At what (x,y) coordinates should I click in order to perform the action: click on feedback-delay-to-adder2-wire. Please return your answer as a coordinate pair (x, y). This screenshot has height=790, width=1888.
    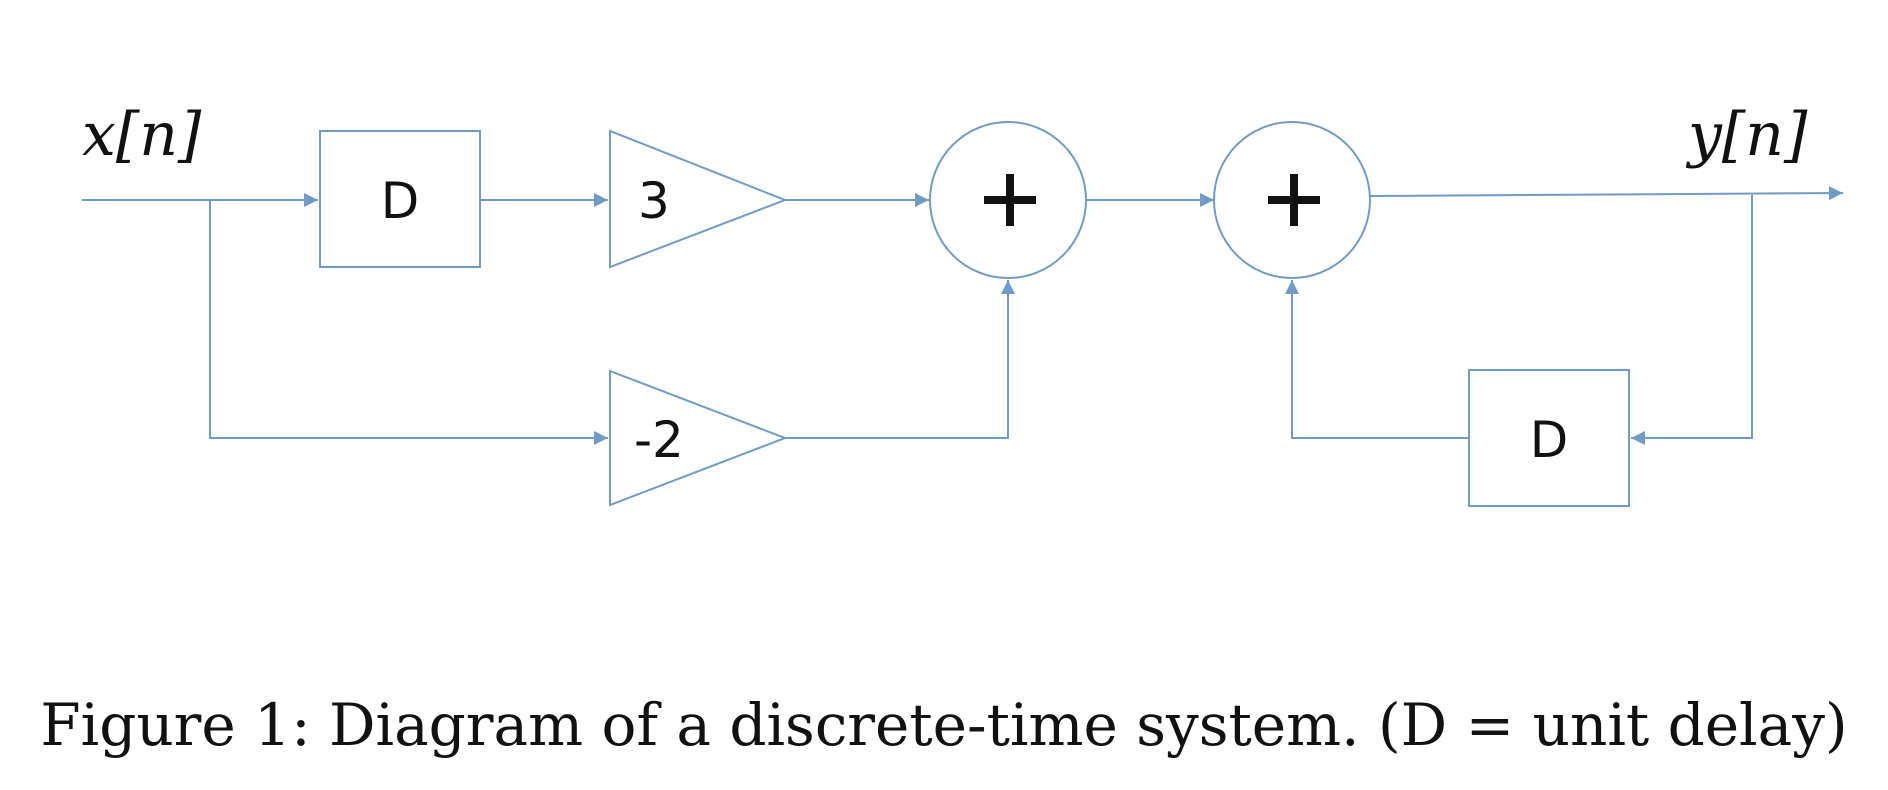
    Looking at the image, I should click on (1377, 359).